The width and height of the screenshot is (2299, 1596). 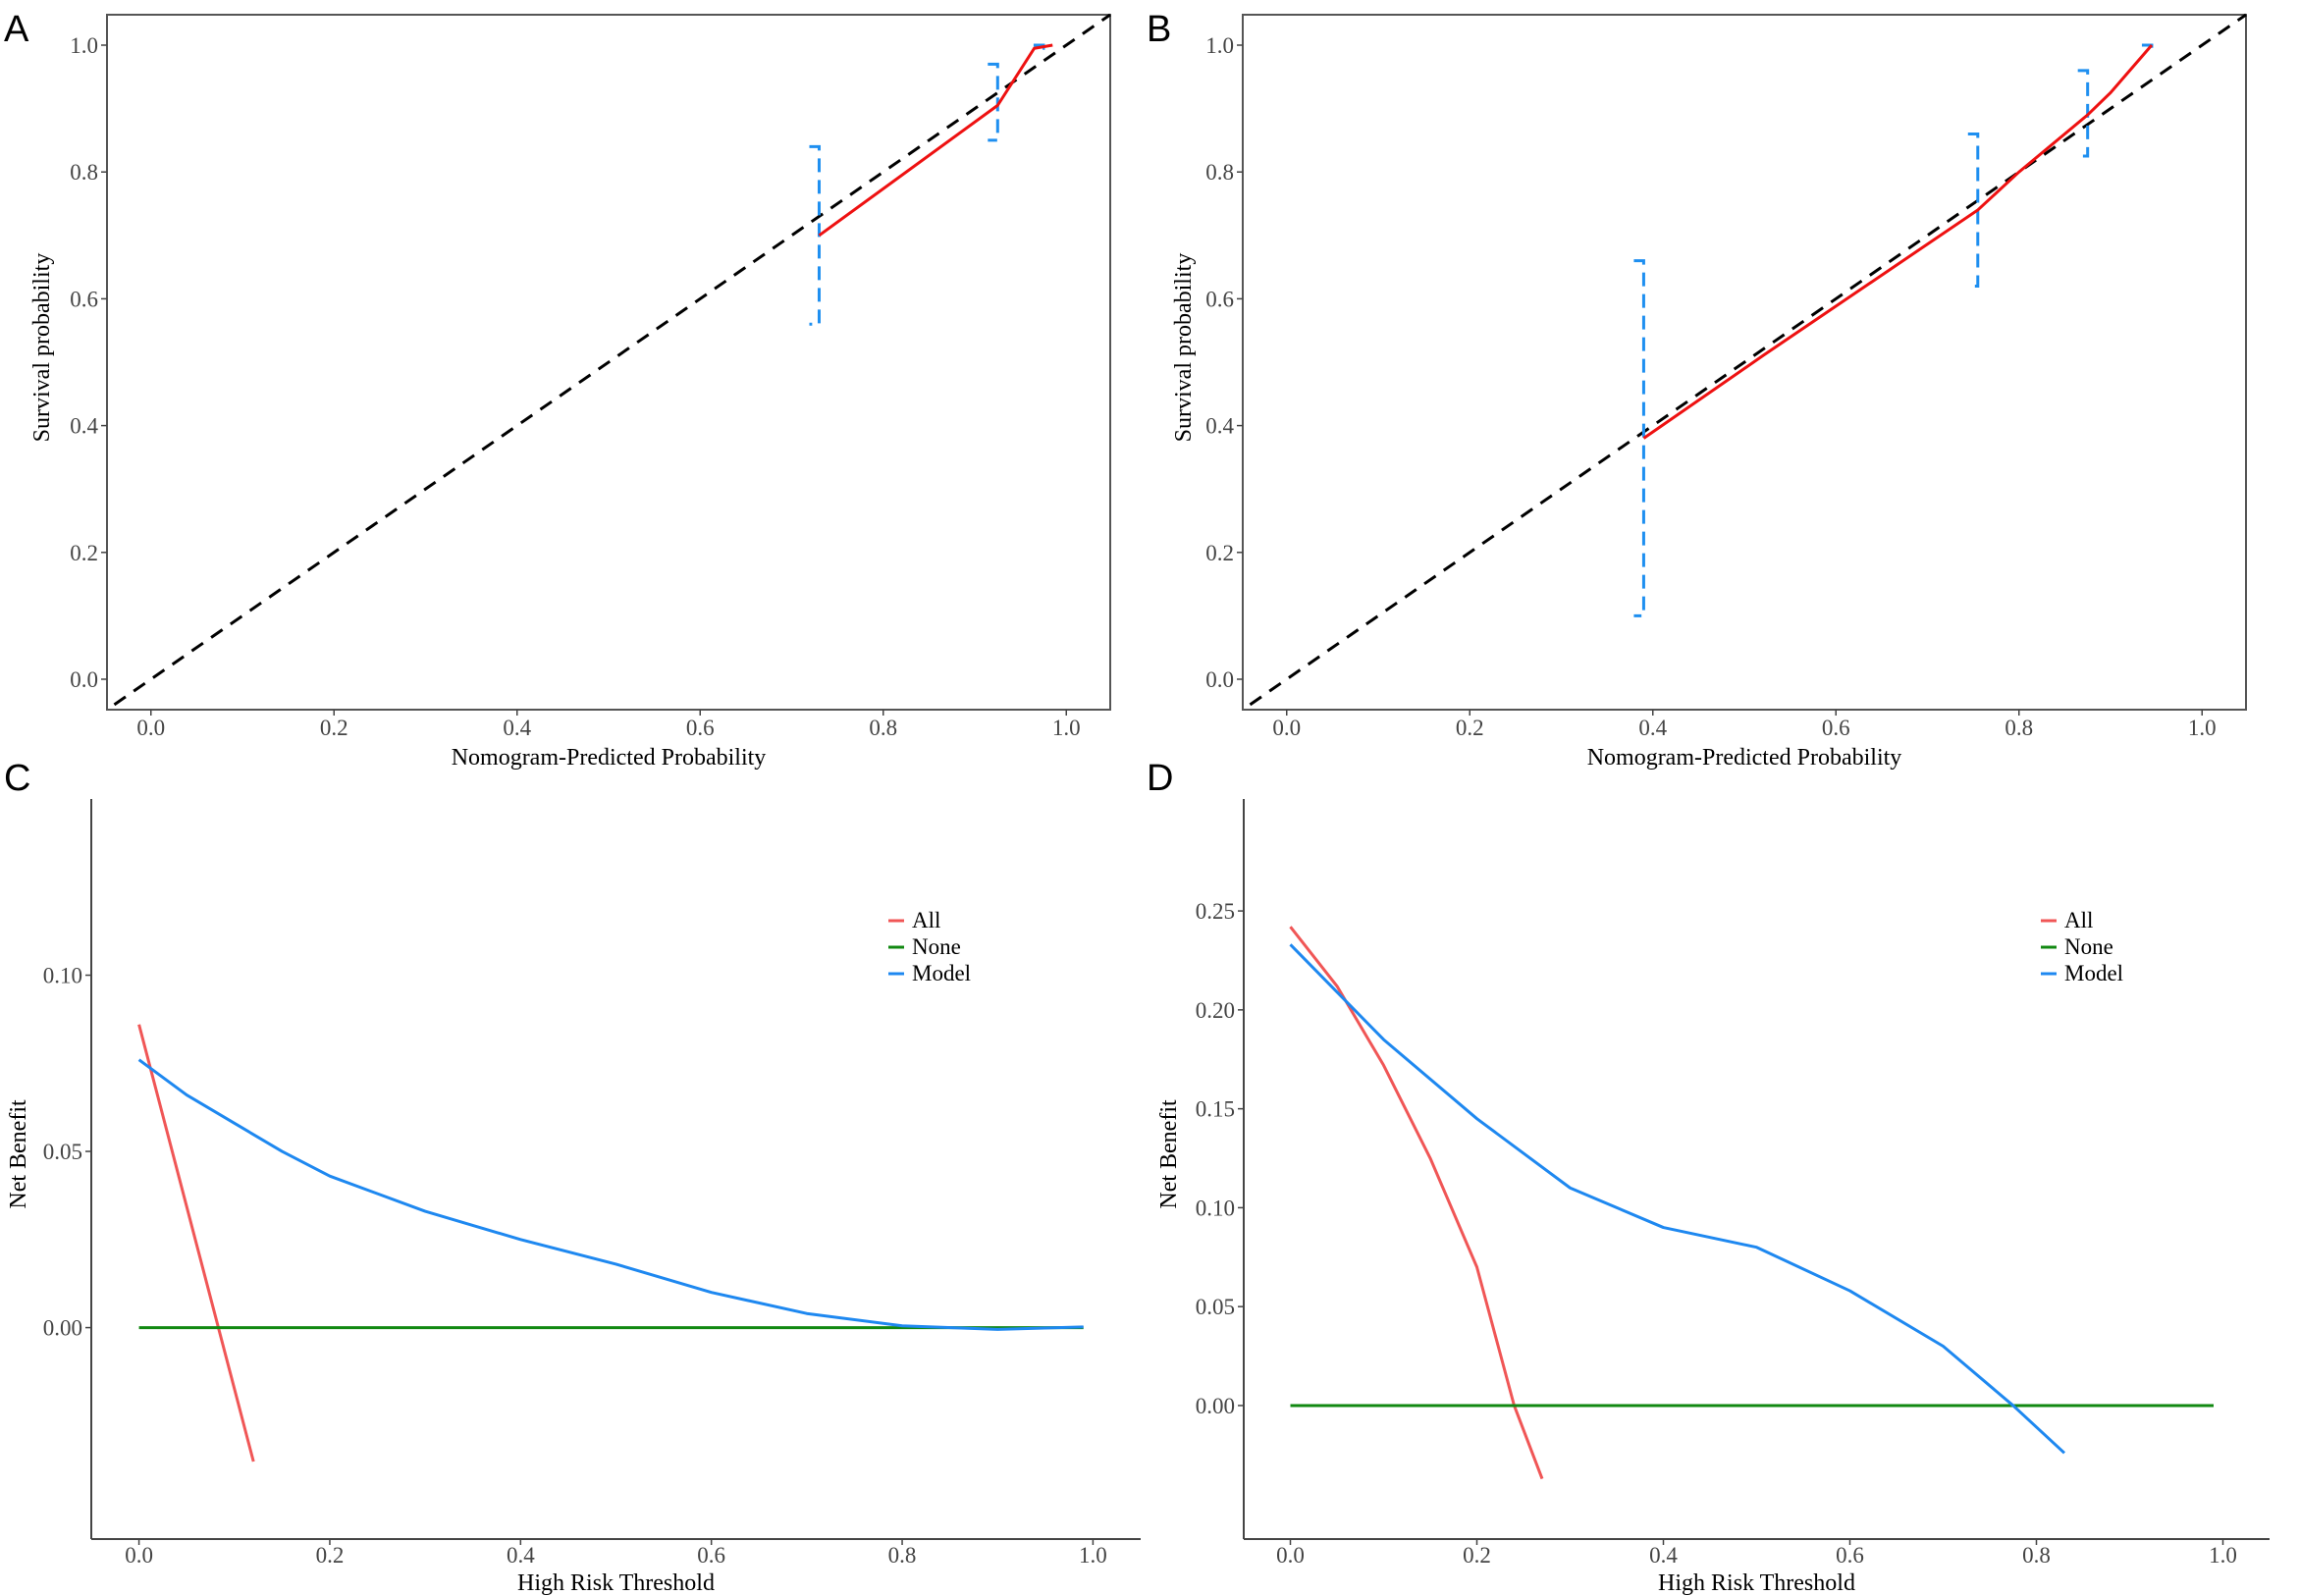 I want to click on y-tick-label: 0.25, so click(x=1215, y=911).